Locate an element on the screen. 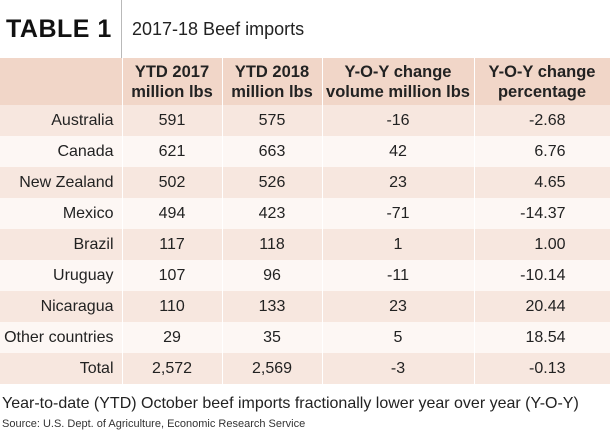 This screenshot has width=610, height=434. column-header-line: volume million lbs is located at coordinates (398, 91).